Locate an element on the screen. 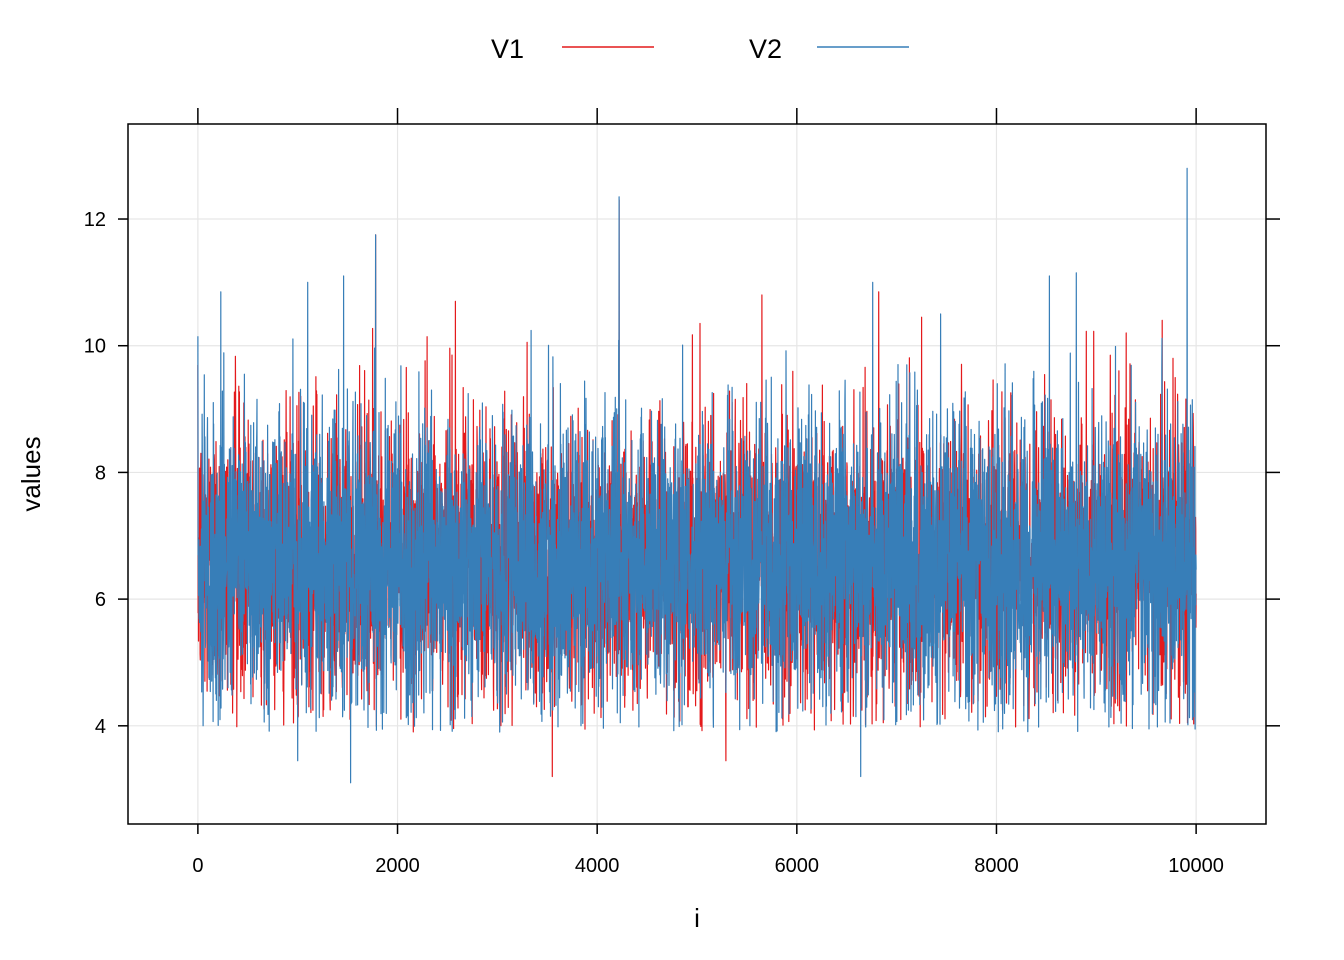 The width and height of the screenshot is (1344, 960). y-tick-label: 10 is located at coordinates (95, 347).